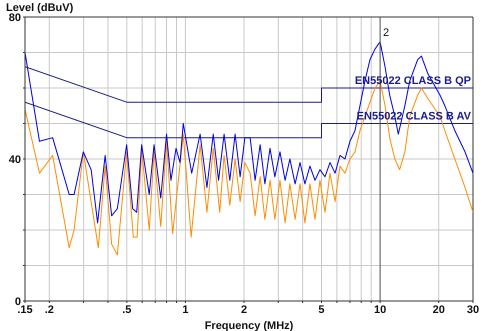  Describe the element at coordinates (473, 310) in the screenshot. I see `x-tick-label: 30` at that location.